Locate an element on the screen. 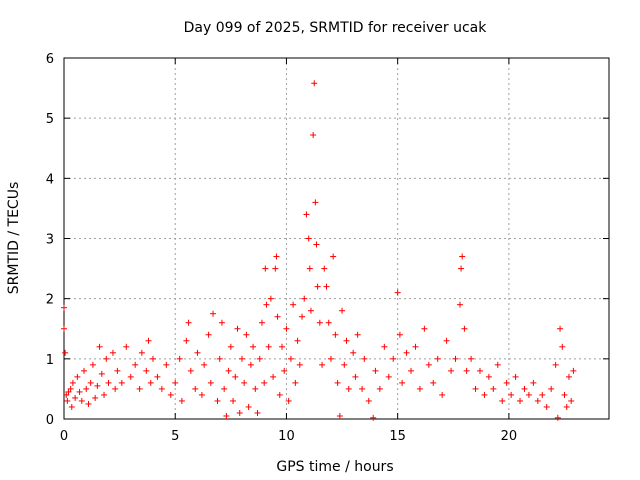 The height and width of the screenshot is (480, 640). x-tick-label: 10 is located at coordinates (286, 436).